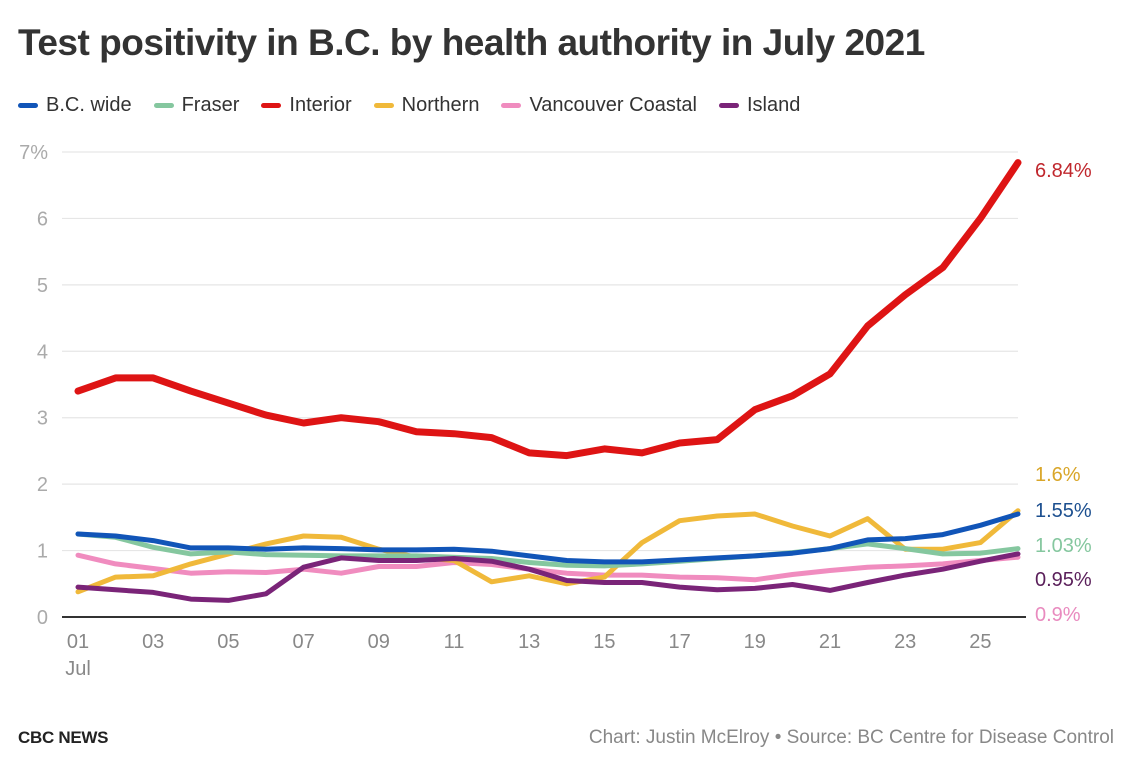  I want to click on y-tick-label: 7%, so click(33, 153).